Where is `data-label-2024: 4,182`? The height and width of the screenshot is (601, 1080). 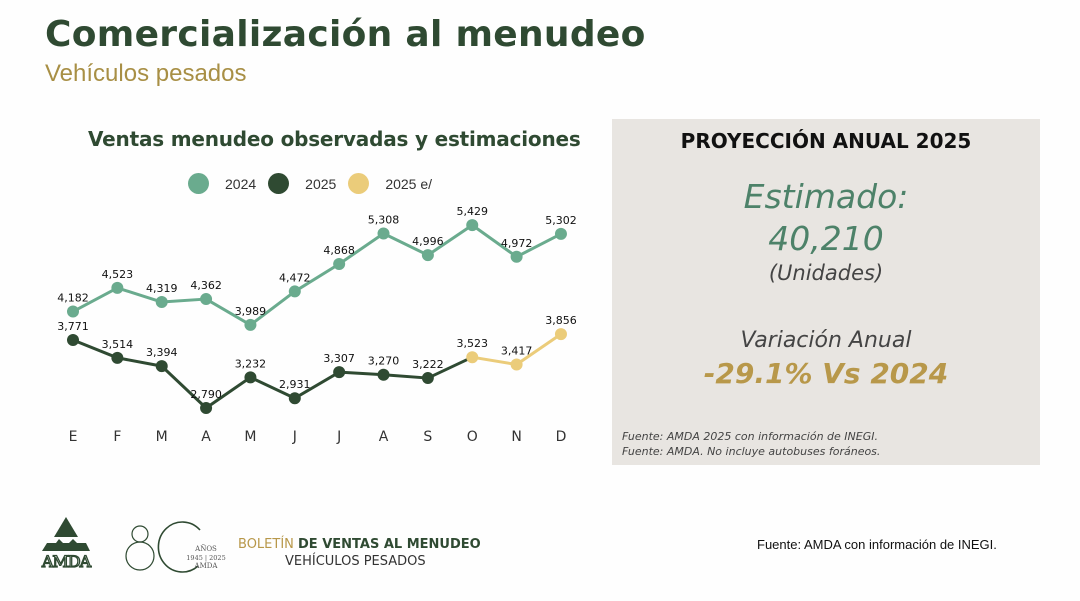 data-label-2024: 4,182 is located at coordinates (73, 298).